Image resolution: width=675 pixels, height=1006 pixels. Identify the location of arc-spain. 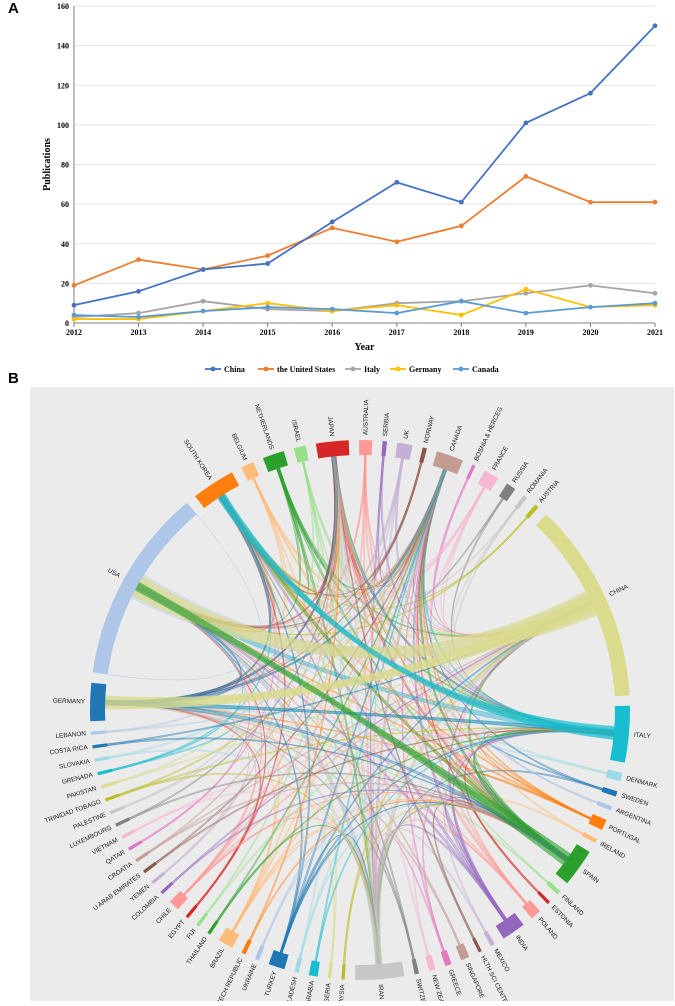
(572, 864).